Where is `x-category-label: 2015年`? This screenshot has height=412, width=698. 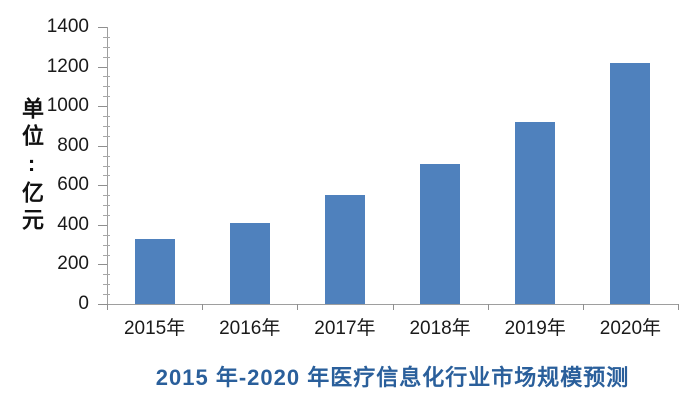 x-category-label: 2015年 is located at coordinates (154, 328).